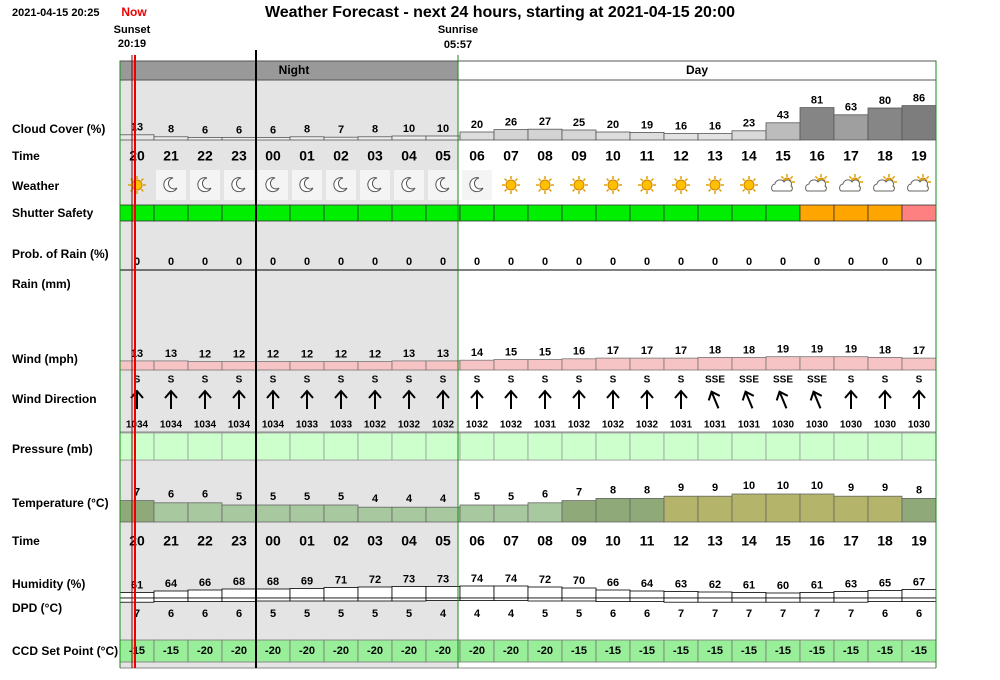  What do you see at coordinates (48, 584) in the screenshot?
I see `row-label: Humidity (%)` at bounding box center [48, 584].